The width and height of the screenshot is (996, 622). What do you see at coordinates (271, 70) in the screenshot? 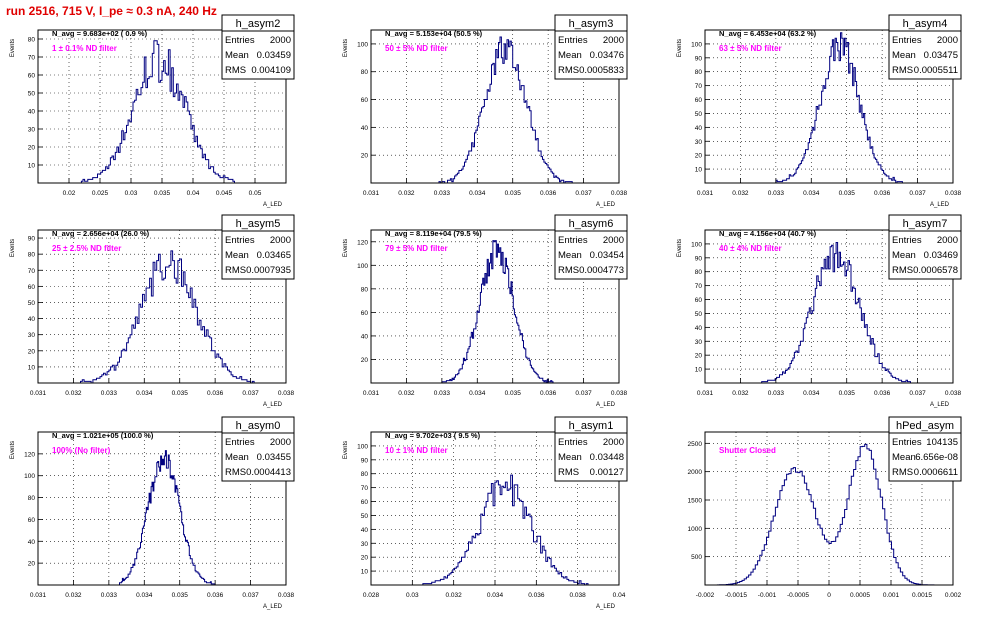
I see `stats-value: 0.004109` at bounding box center [271, 70].